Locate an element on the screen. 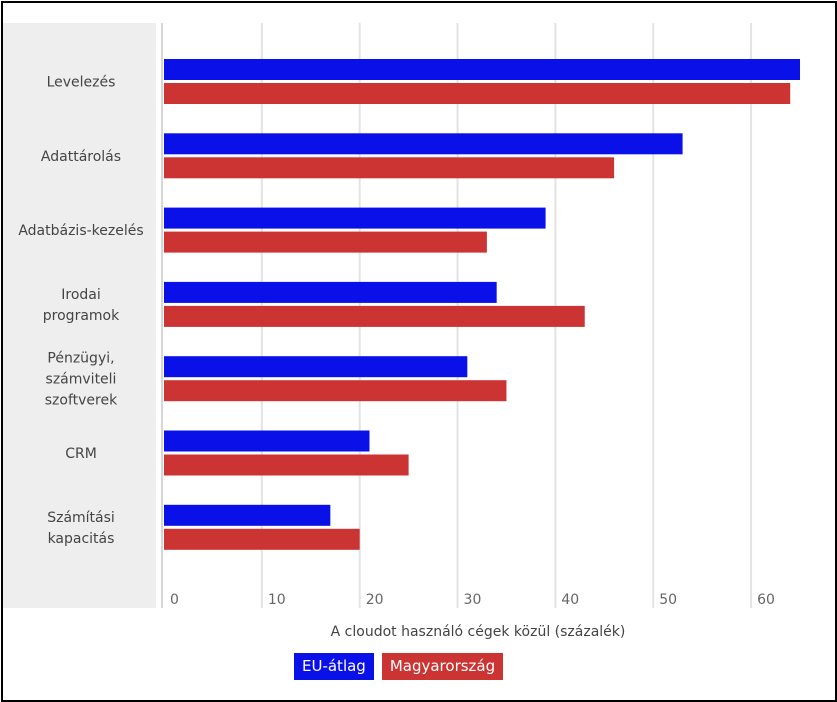 The width and height of the screenshot is (837, 702). category-label: Levelezés is located at coordinates (81, 83).